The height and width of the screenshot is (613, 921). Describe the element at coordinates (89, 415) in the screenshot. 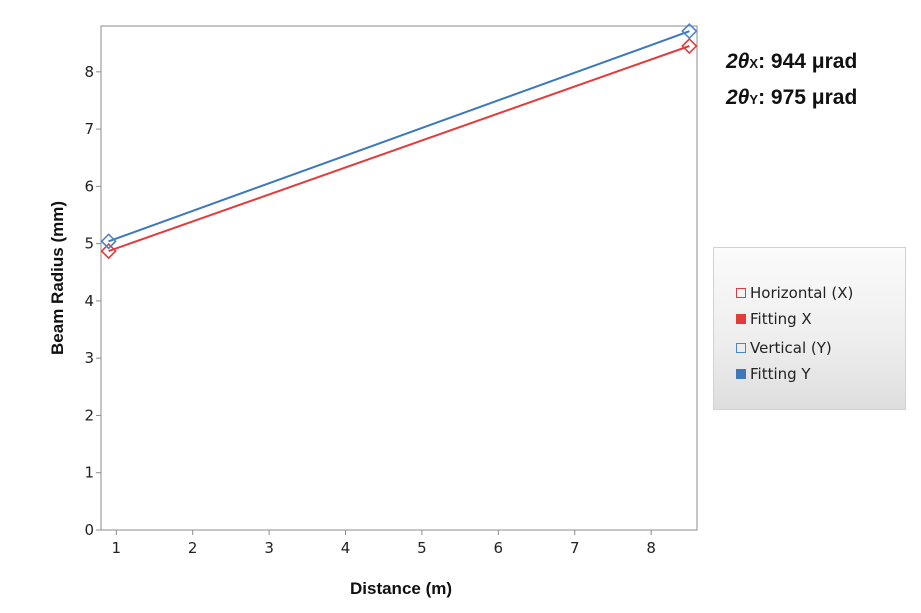

I see `y-tick-label: 2` at that location.